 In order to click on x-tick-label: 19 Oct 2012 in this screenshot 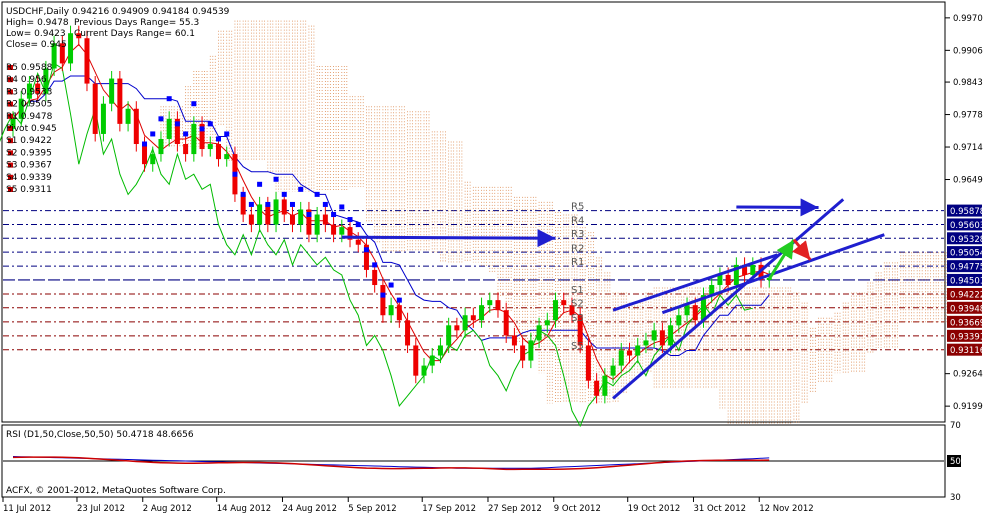, I will do `click(654, 509)`.